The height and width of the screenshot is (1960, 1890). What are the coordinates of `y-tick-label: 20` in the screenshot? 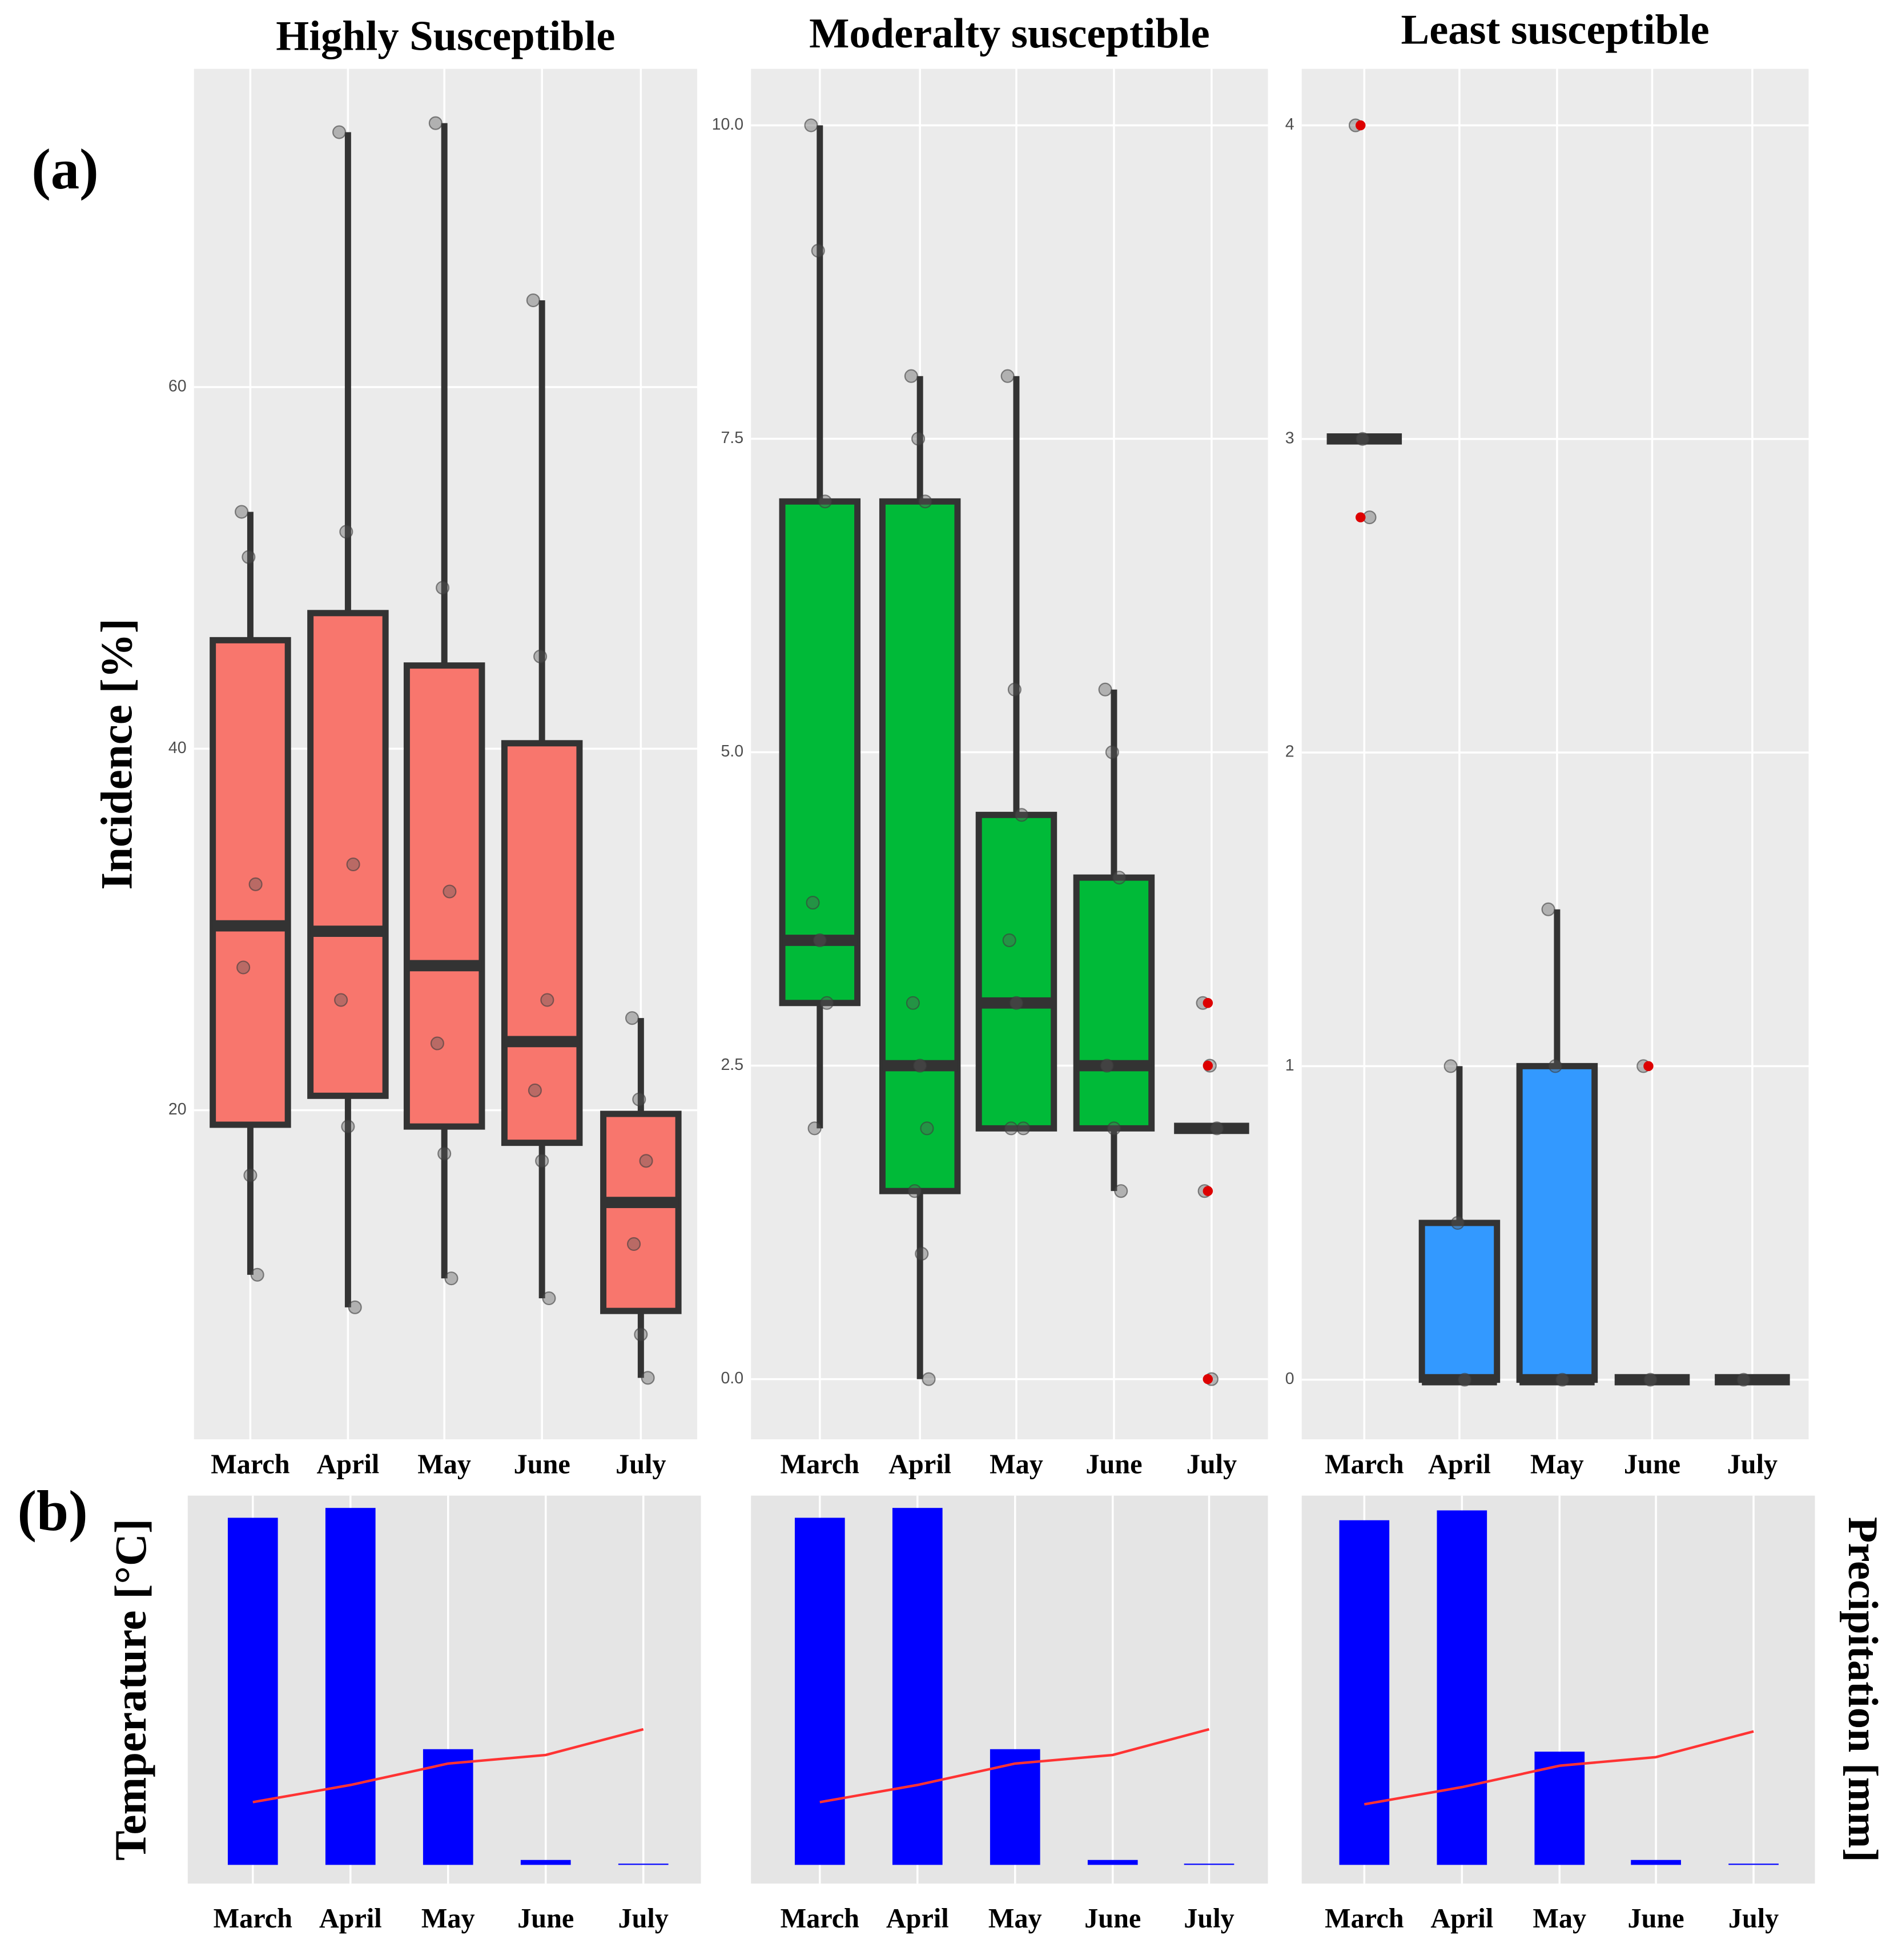 It's located at (177, 1109).